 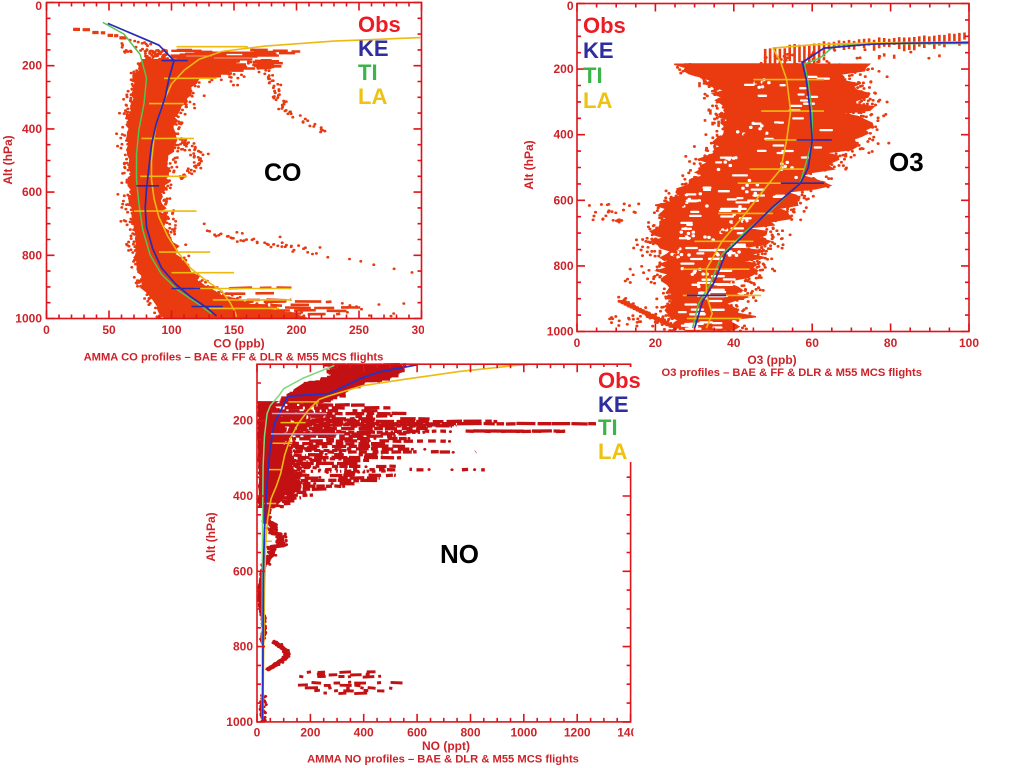 I want to click on svg-text: 20, so click(x=656, y=343).